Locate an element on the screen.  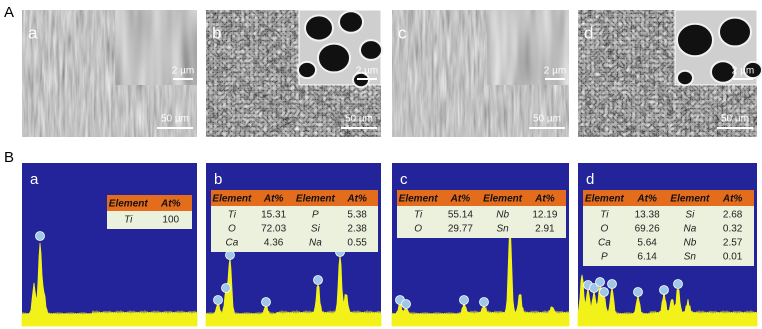
table-cell: 15.31 is located at coordinates (273, 215).